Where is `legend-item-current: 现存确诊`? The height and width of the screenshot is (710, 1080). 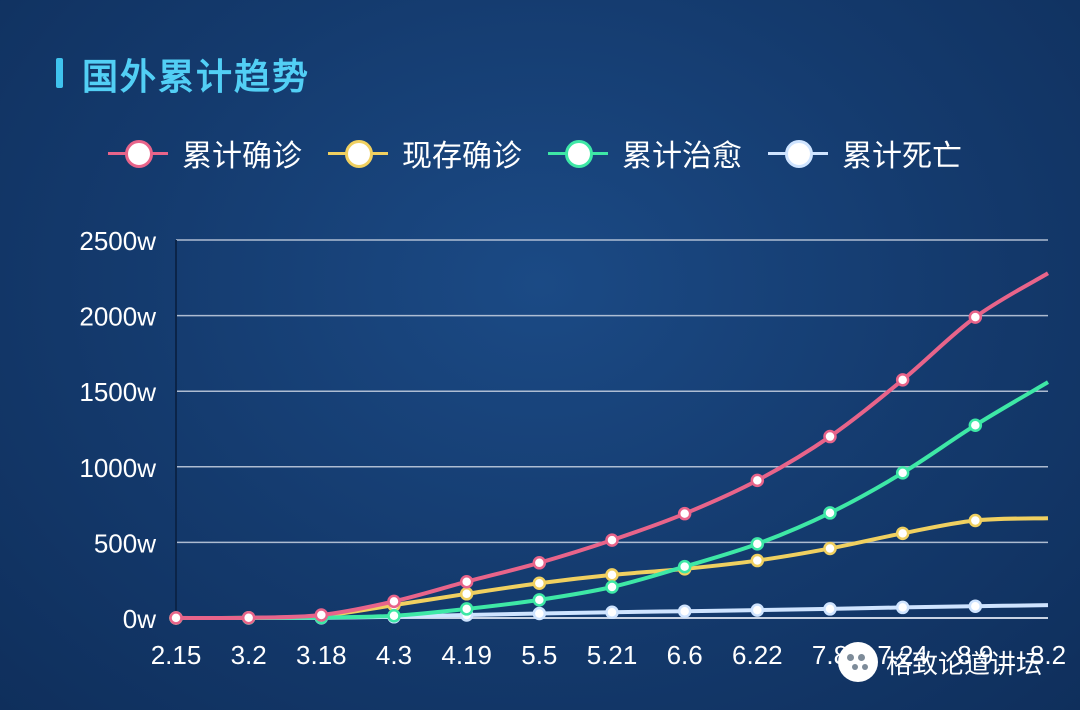
legend-item-current: 现存确诊 is located at coordinates (425, 153).